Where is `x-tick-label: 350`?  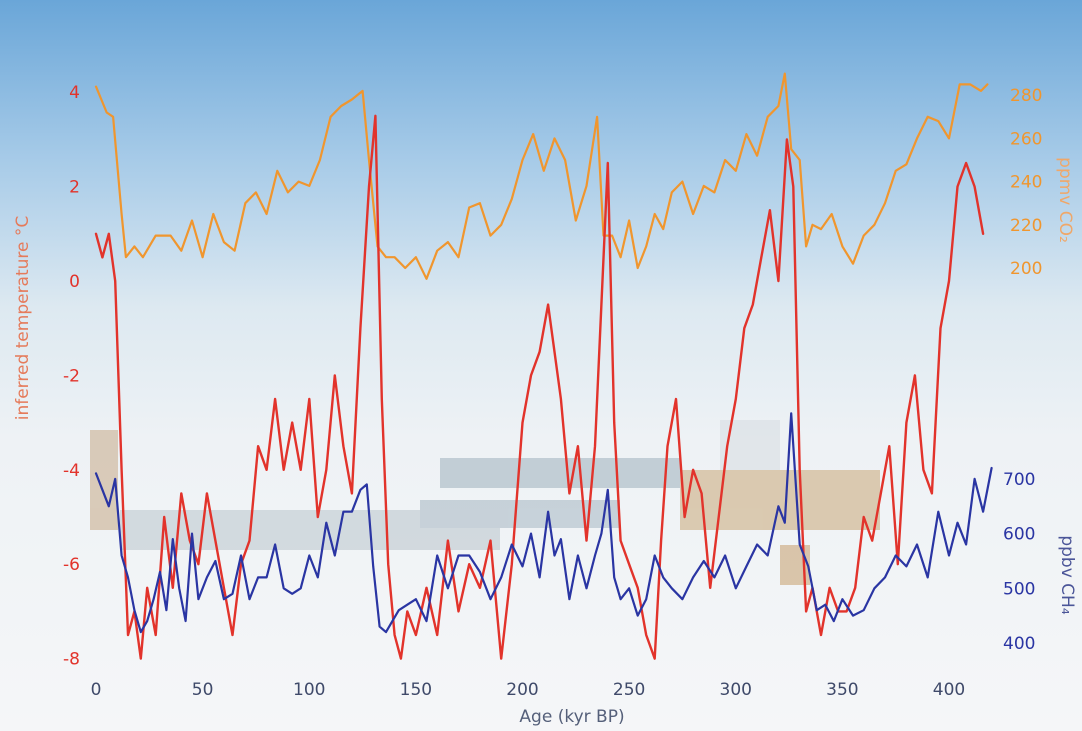
x-tick-label: 350 is located at coordinates (842, 690).